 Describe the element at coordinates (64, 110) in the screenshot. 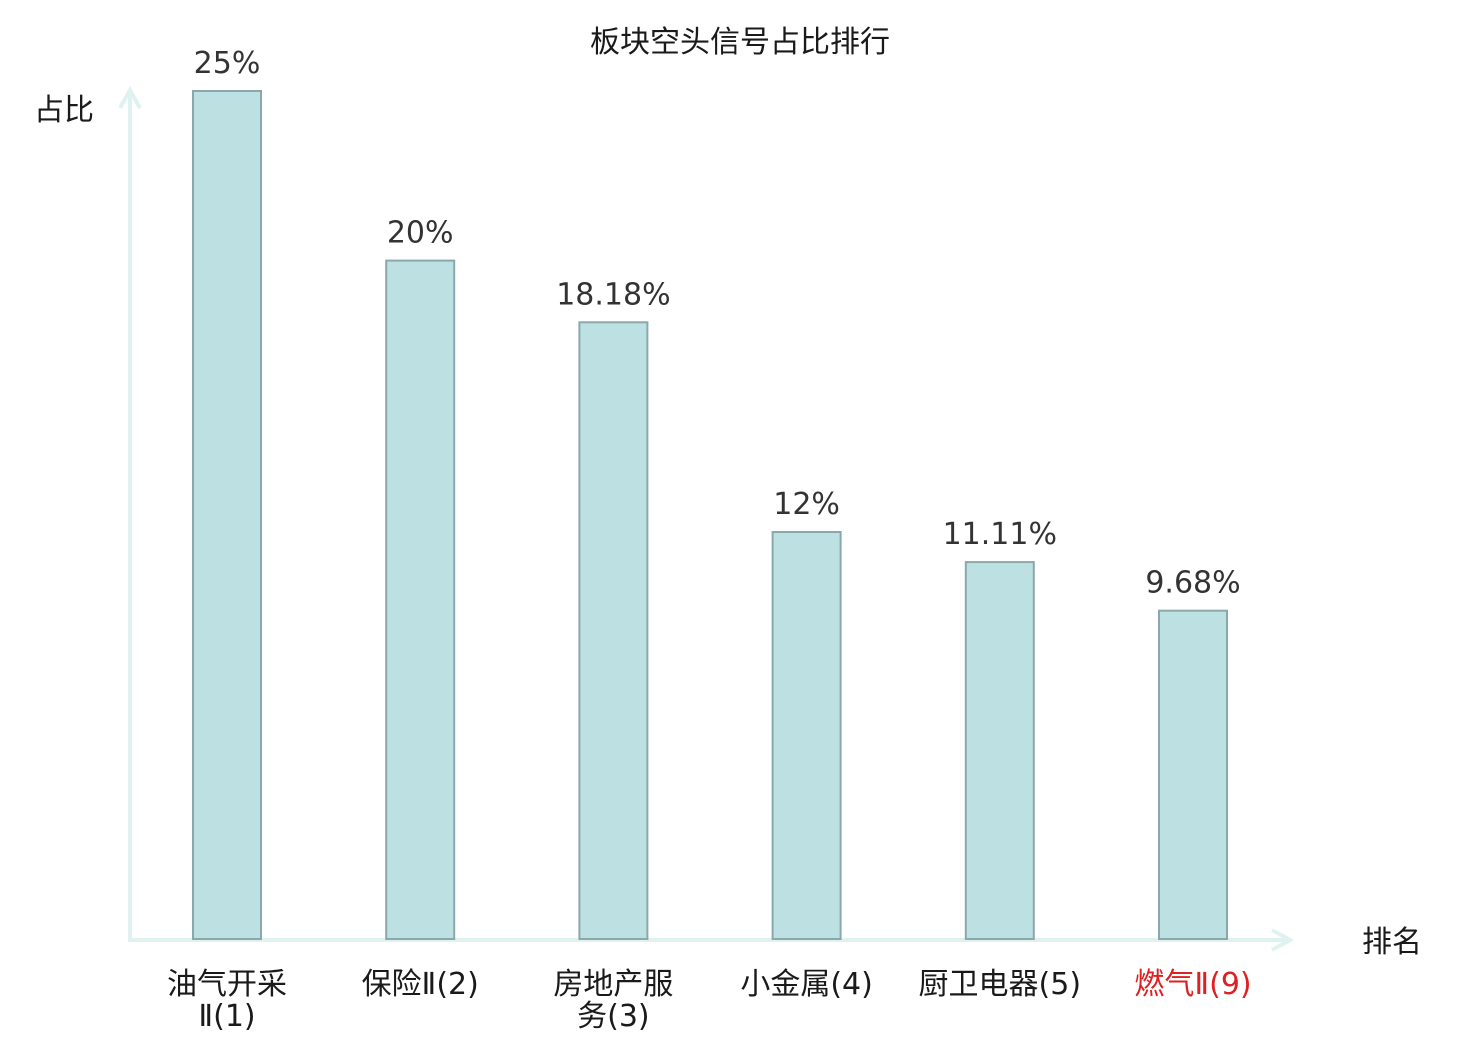

I see `y-axis-label: 占比` at that location.